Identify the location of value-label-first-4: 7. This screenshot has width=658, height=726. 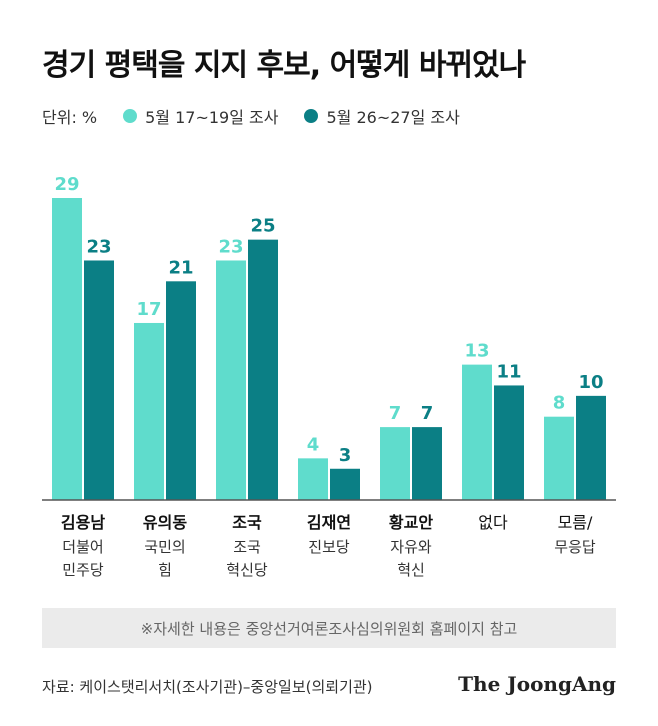
(395, 413).